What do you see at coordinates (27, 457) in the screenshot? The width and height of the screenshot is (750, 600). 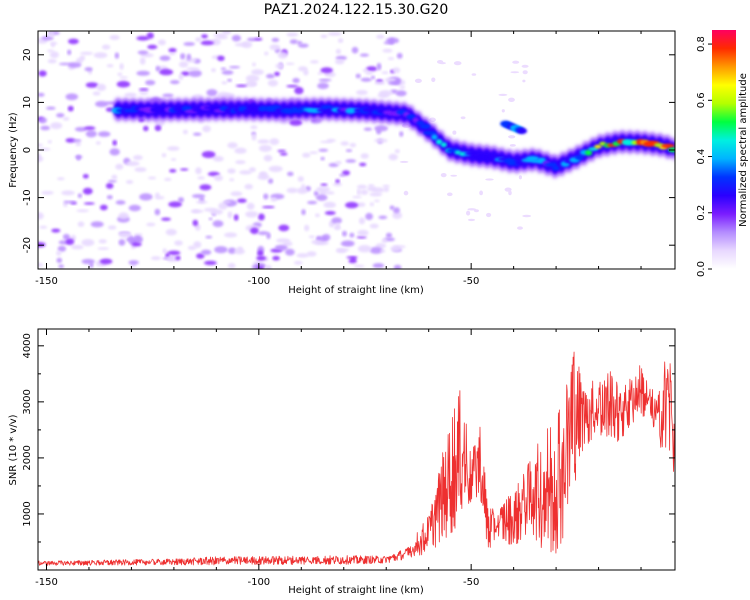 I see `y-tick-label: 2000` at bounding box center [27, 457].